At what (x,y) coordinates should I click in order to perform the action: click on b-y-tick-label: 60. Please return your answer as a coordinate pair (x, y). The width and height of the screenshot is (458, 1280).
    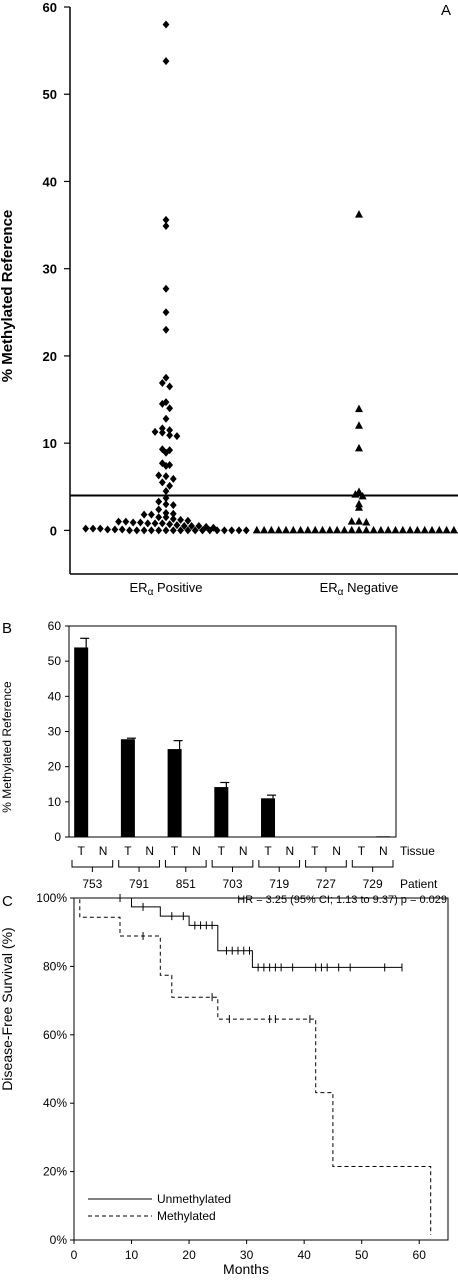
    Looking at the image, I should click on (55, 626).